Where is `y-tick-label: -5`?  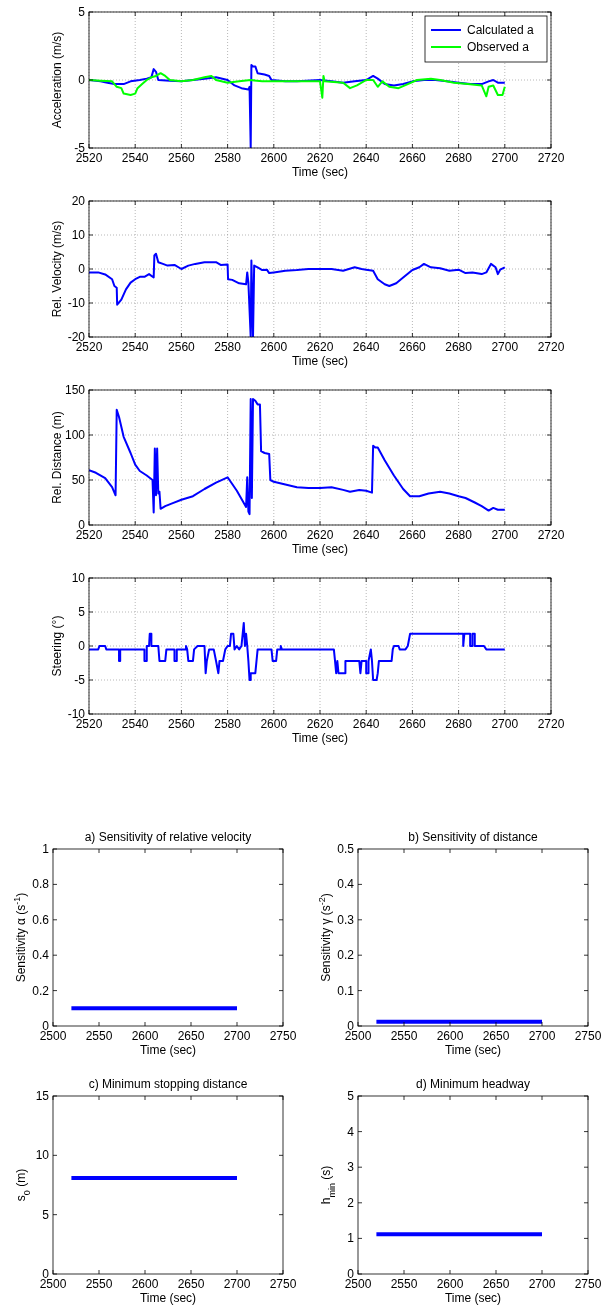
y-tick-label: -5 is located at coordinates (80, 680).